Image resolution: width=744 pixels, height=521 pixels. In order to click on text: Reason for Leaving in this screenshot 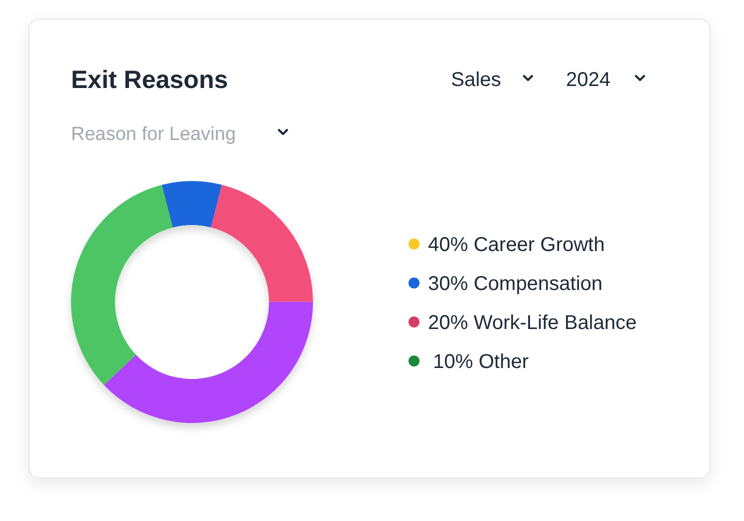, I will do `click(153, 134)`.